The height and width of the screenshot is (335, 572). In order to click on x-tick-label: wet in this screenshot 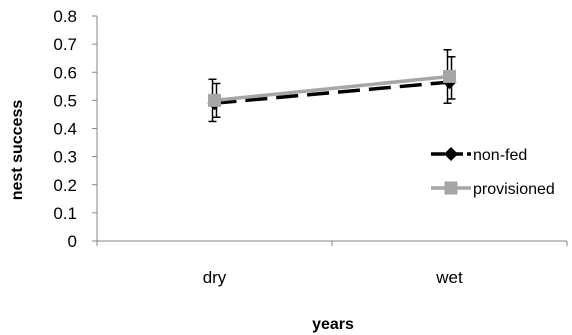, I will do `click(449, 277)`.